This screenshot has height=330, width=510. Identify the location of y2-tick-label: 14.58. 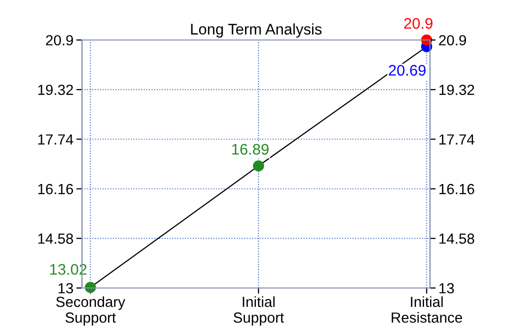
(456, 239).